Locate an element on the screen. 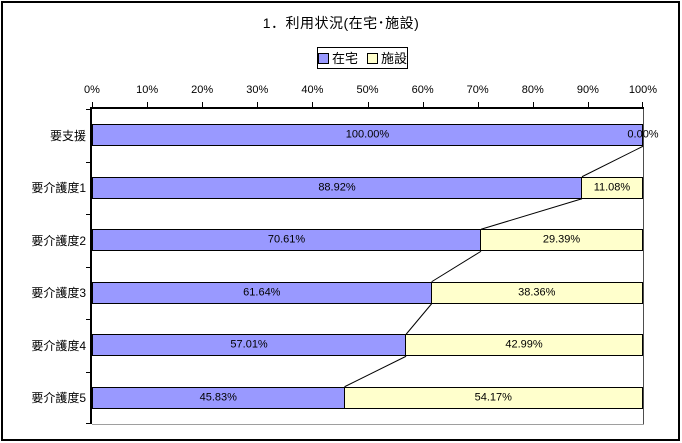 This screenshot has width=682, height=443. bar-segment-facility: 54.17% is located at coordinates (493, 397).